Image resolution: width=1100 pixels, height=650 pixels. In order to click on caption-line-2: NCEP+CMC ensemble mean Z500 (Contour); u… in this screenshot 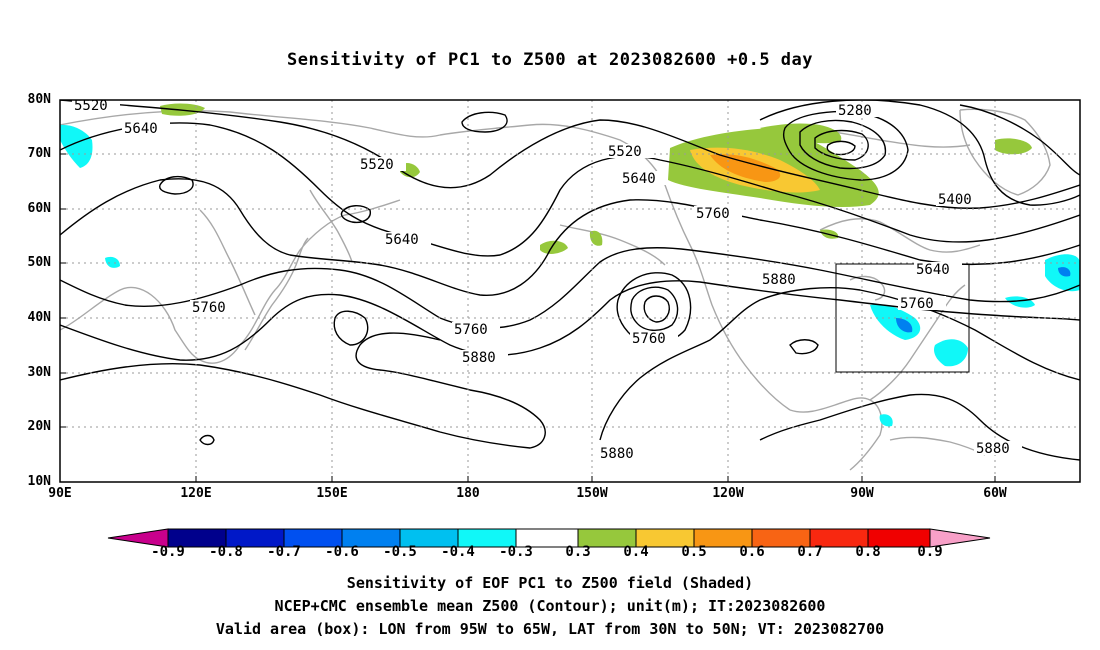, I will do `click(550, 606)`.